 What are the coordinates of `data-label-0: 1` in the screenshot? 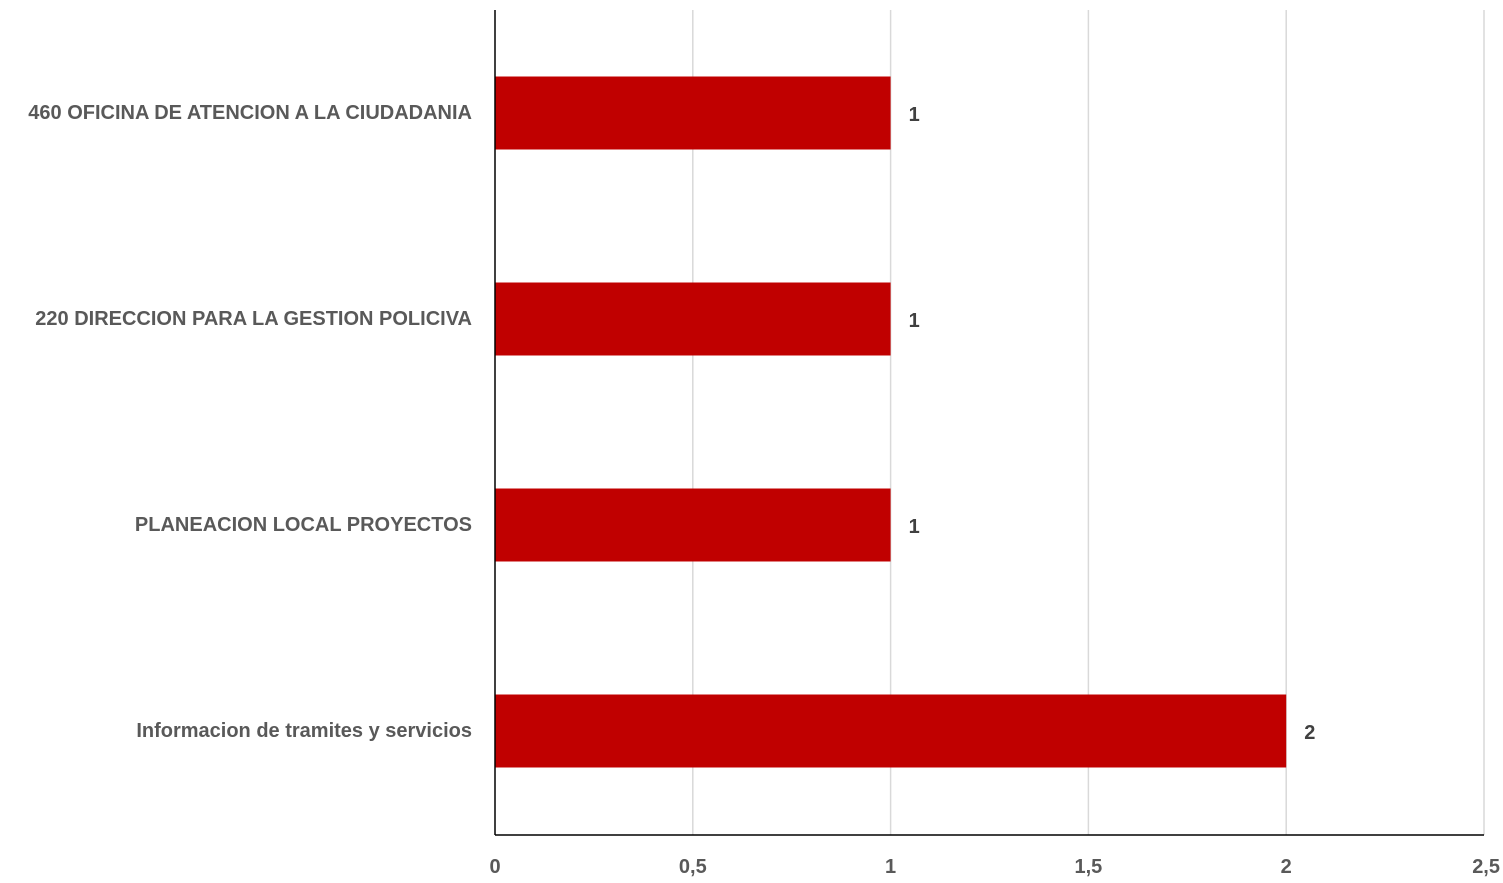 It's located at (914, 115).